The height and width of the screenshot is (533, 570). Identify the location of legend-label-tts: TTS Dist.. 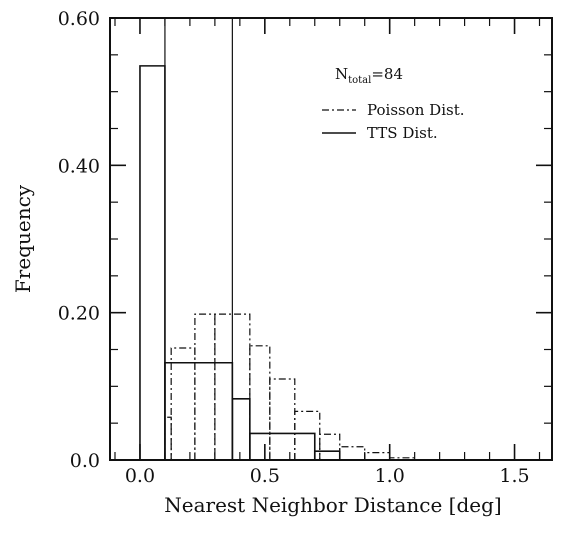
(402, 133).